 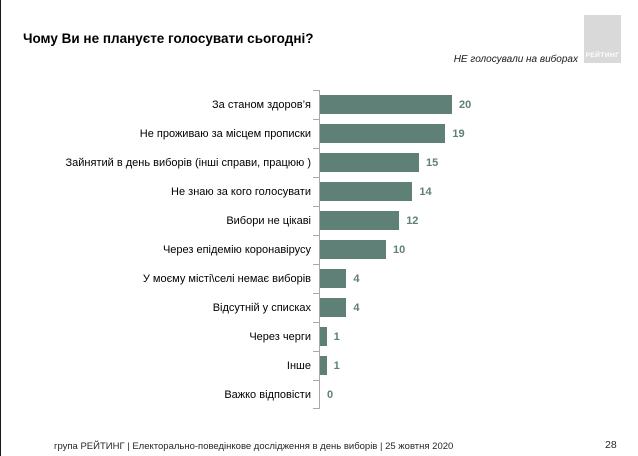 I want to click on chart-subtitle: НЕ голосували на виборах, so click(x=515, y=59).